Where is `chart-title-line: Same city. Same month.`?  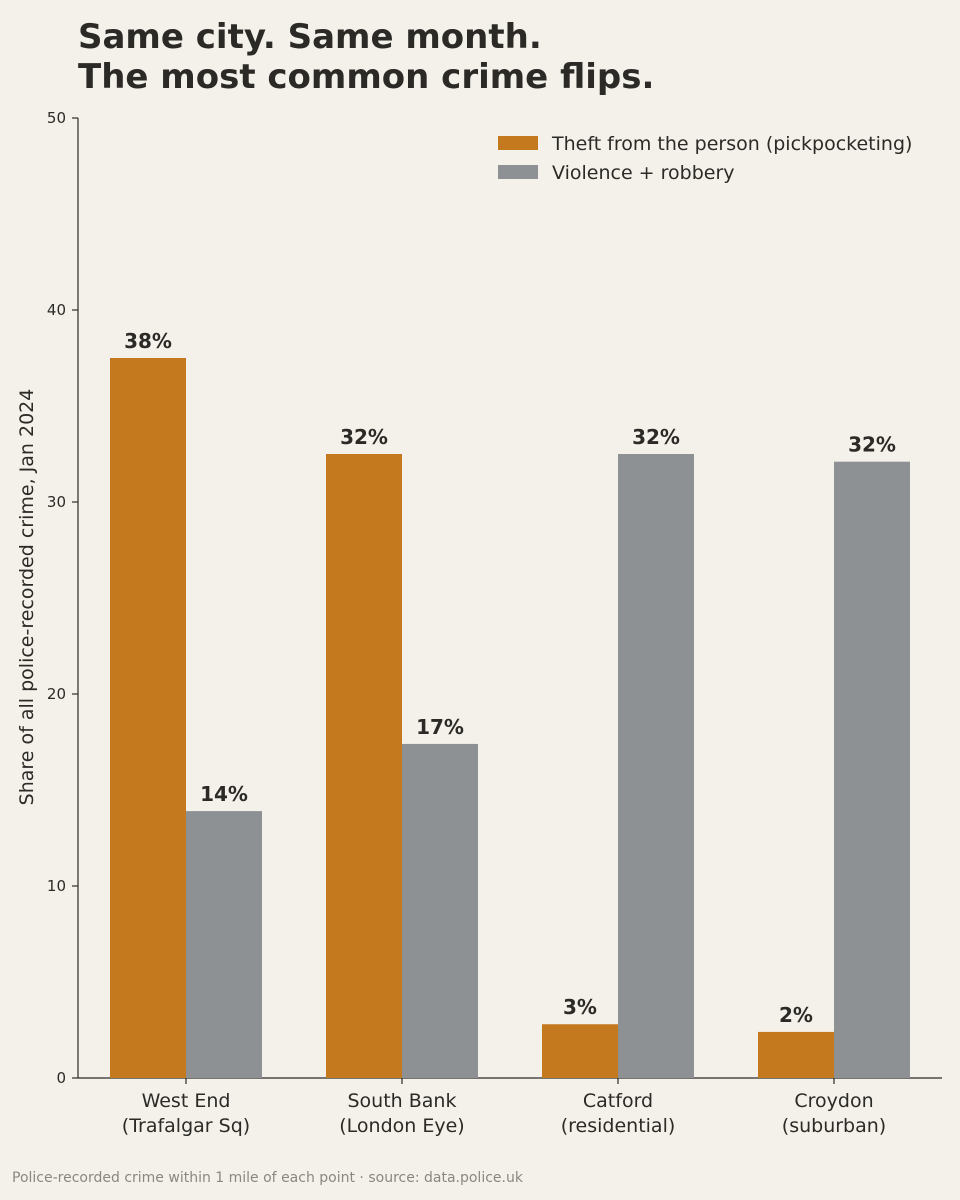
chart-title-line: Same city. Same month. is located at coordinates (310, 37).